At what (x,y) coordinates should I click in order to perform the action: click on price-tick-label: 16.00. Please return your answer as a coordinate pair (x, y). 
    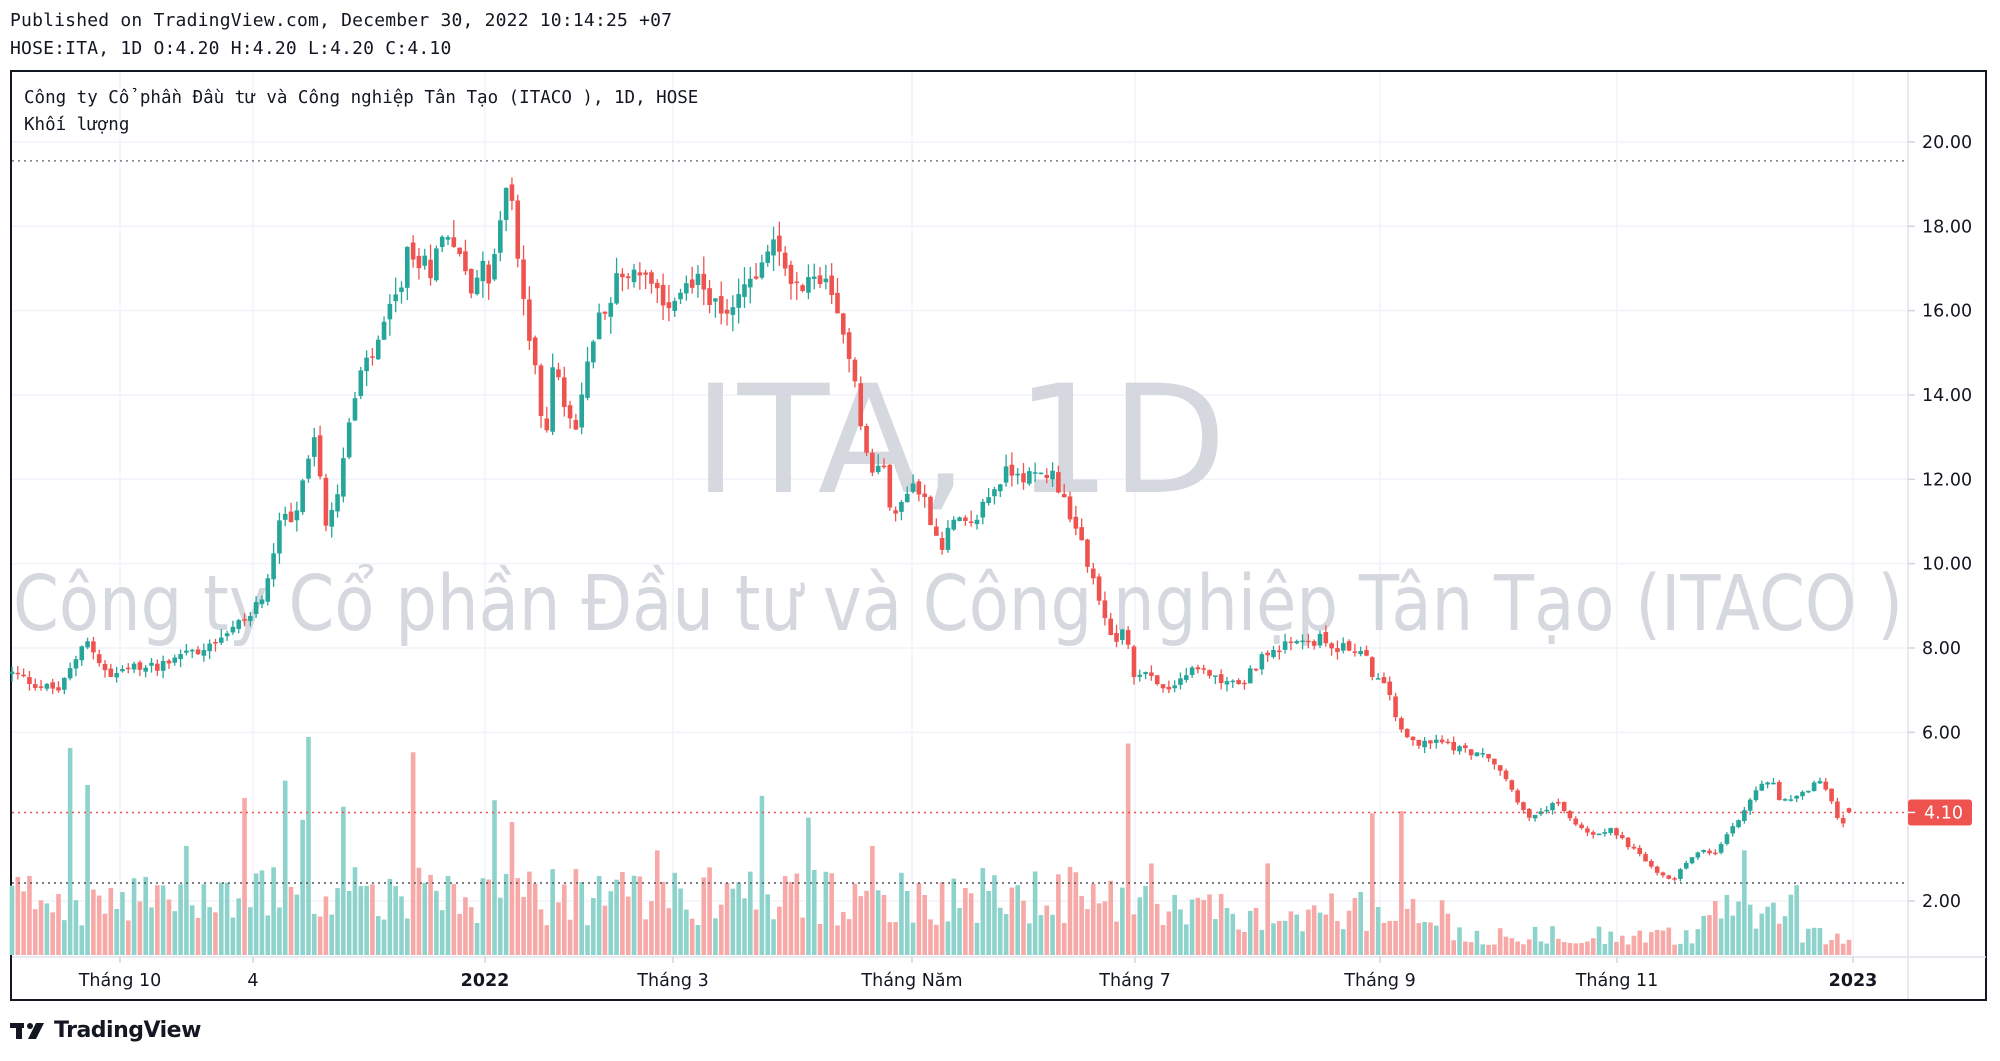
    Looking at the image, I should click on (1947, 312).